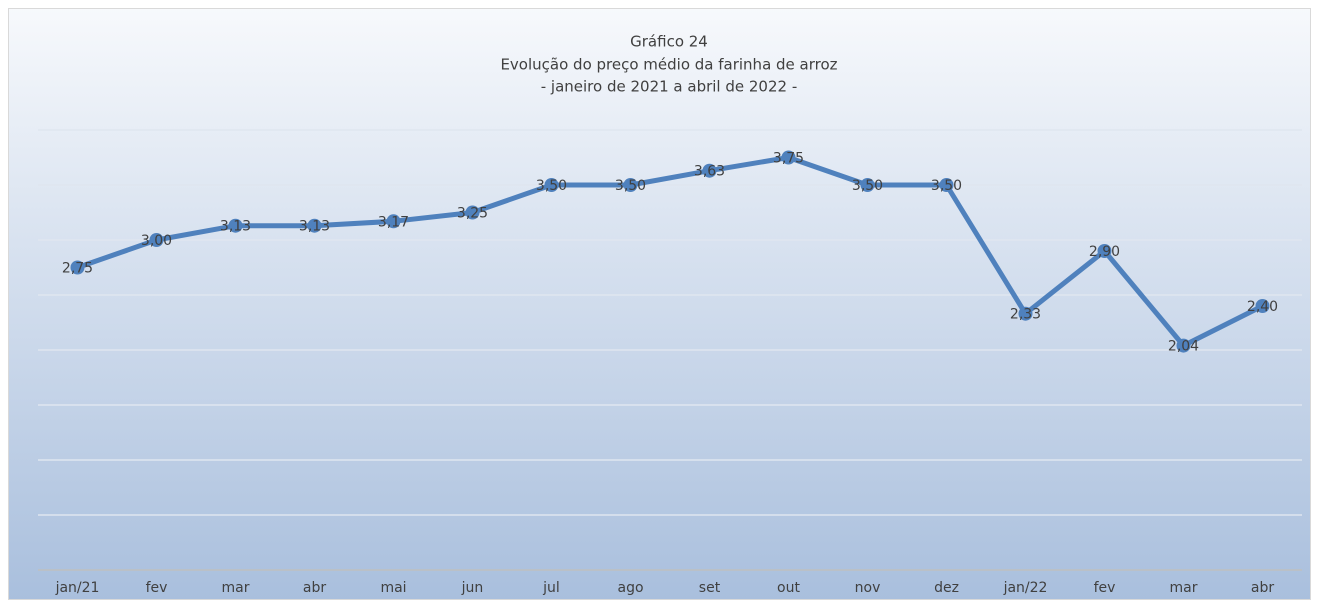 The image size is (1319, 612). I want to click on data-label: 2,40, so click(1262, 307).